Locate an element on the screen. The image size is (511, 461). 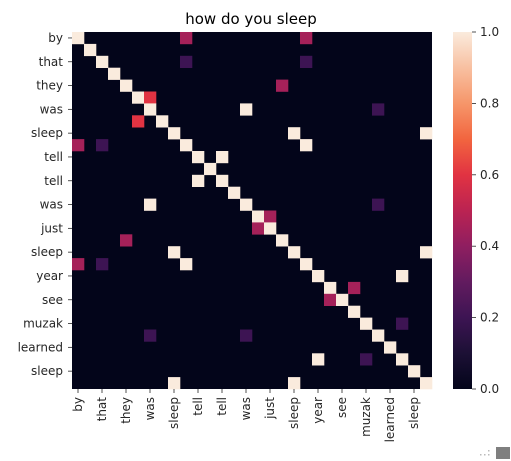
y-tick-label: learned is located at coordinates (40, 347).